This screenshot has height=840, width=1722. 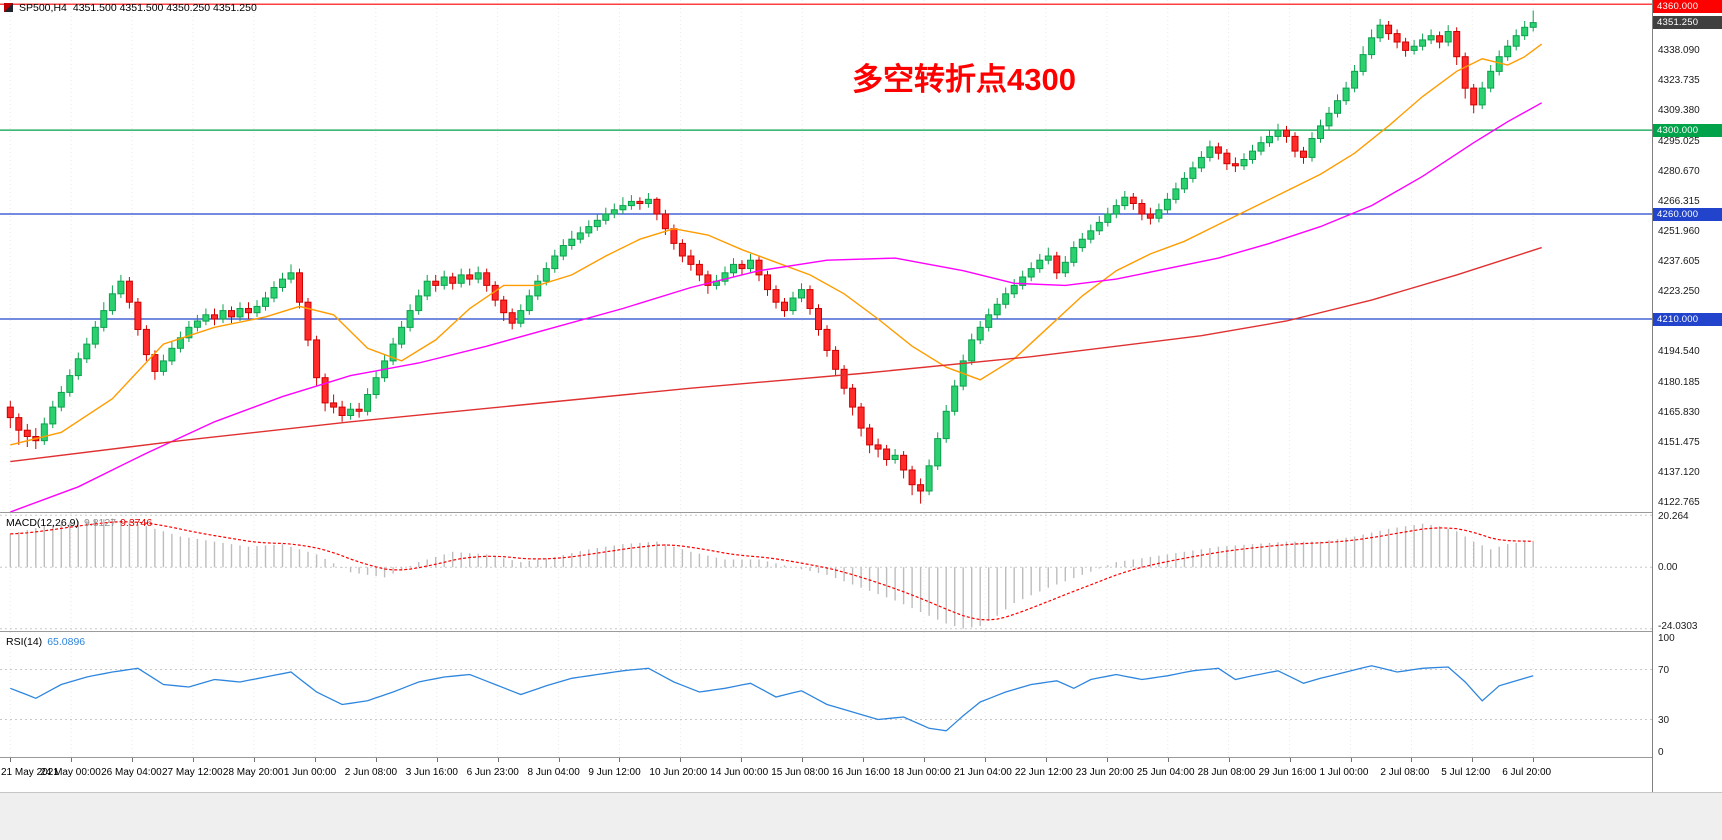 I want to click on macd-panel, so click(x=826, y=572).